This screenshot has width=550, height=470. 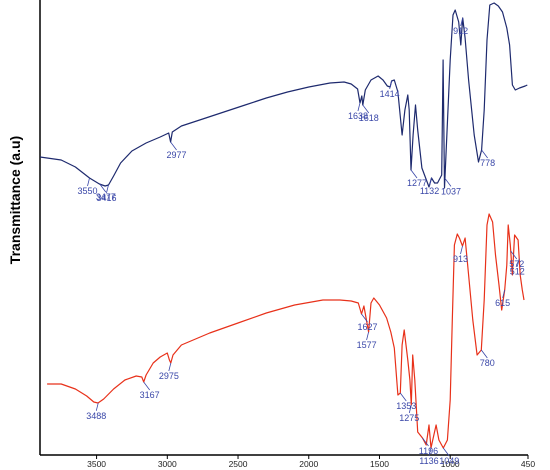 I want to click on peak-label: 1132, so click(x=429, y=191).